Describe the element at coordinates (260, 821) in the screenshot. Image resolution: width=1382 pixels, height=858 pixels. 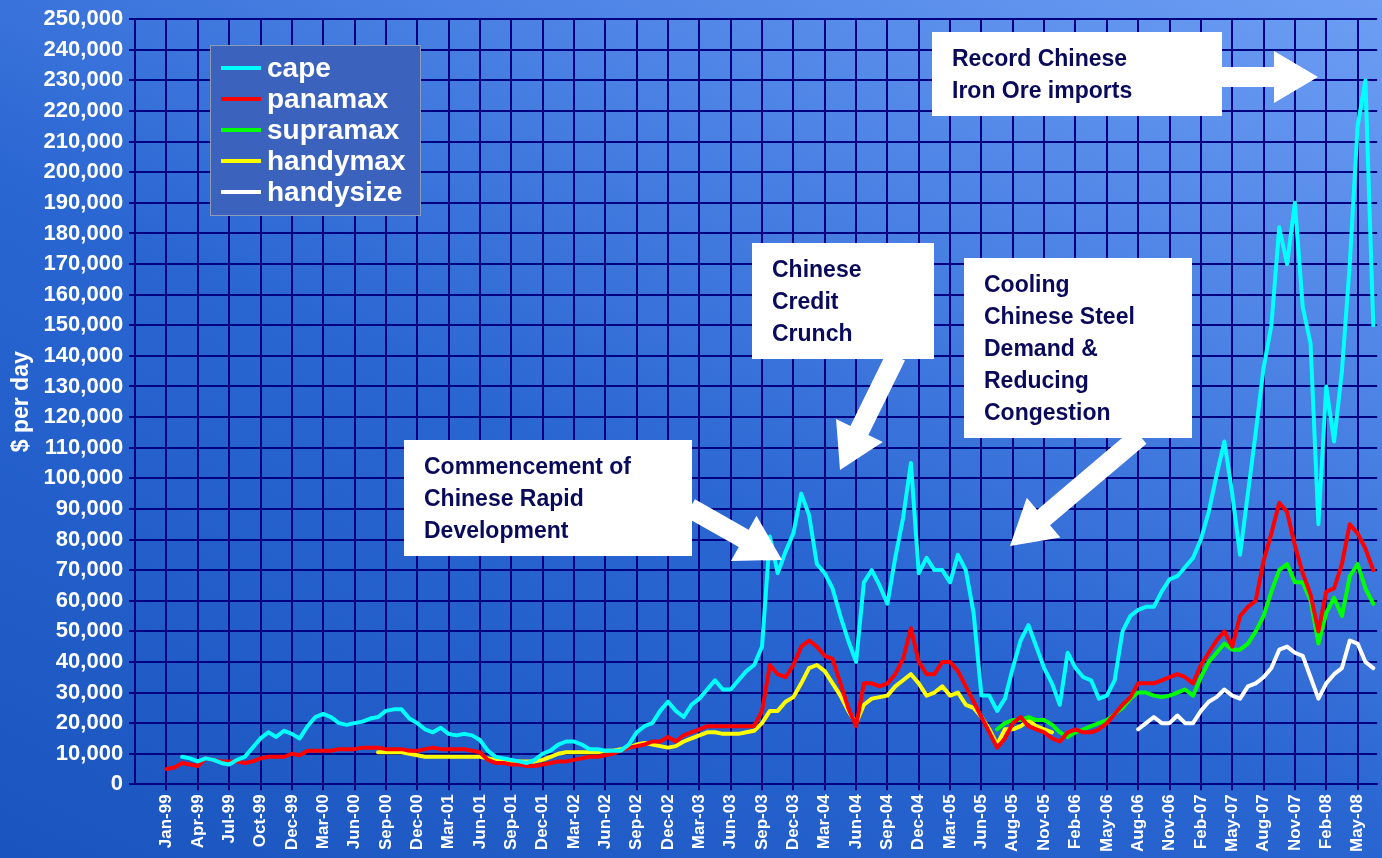
I see `x-tick-label: Oct-99` at that location.